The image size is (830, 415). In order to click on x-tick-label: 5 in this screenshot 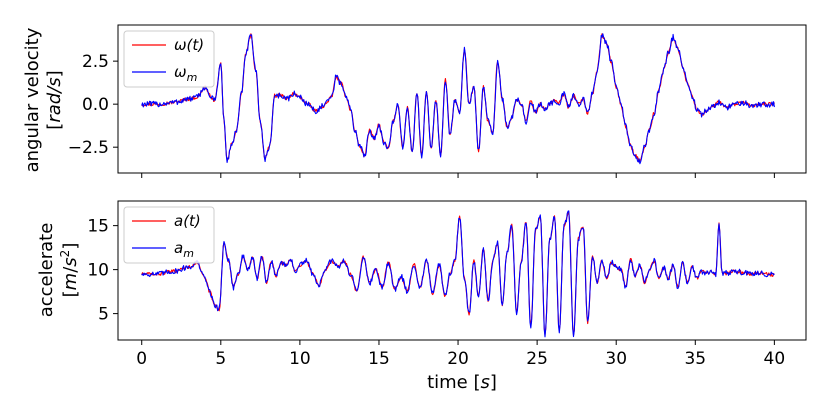, I will do `click(220, 359)`.